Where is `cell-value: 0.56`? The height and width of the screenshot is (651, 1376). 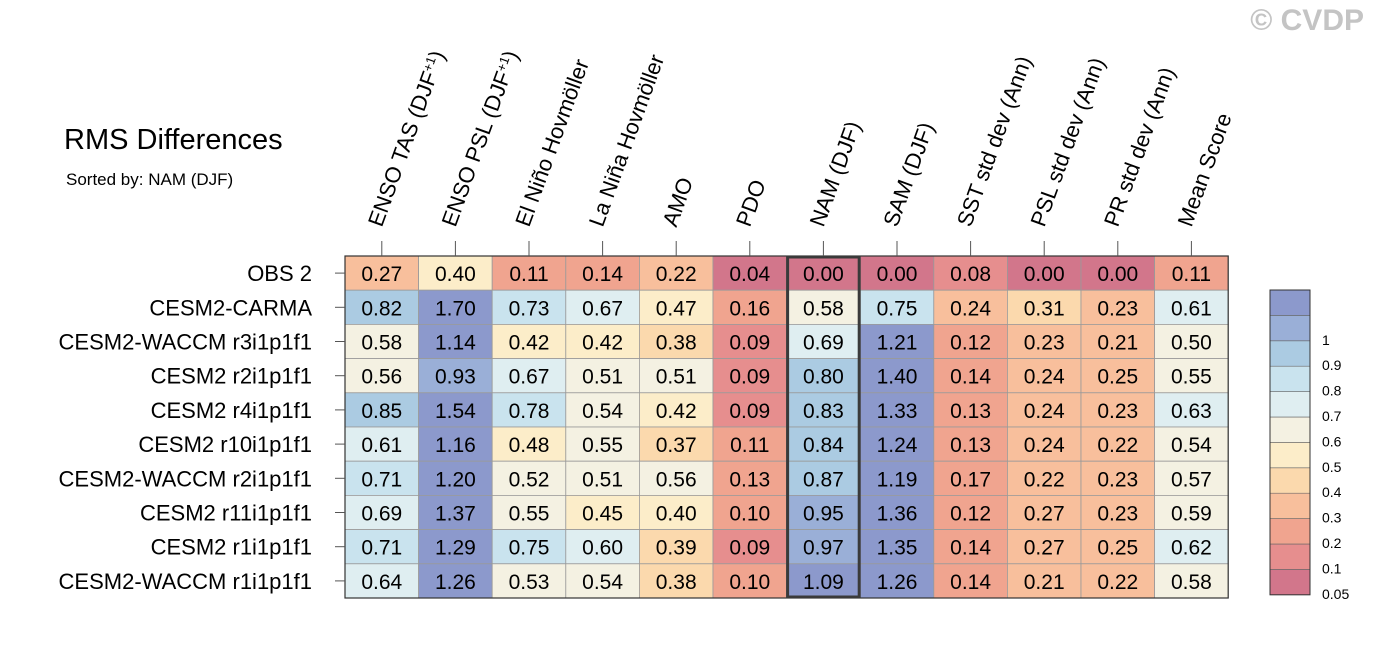 cell-value: 0.56 is located at coordinates (381, 377).